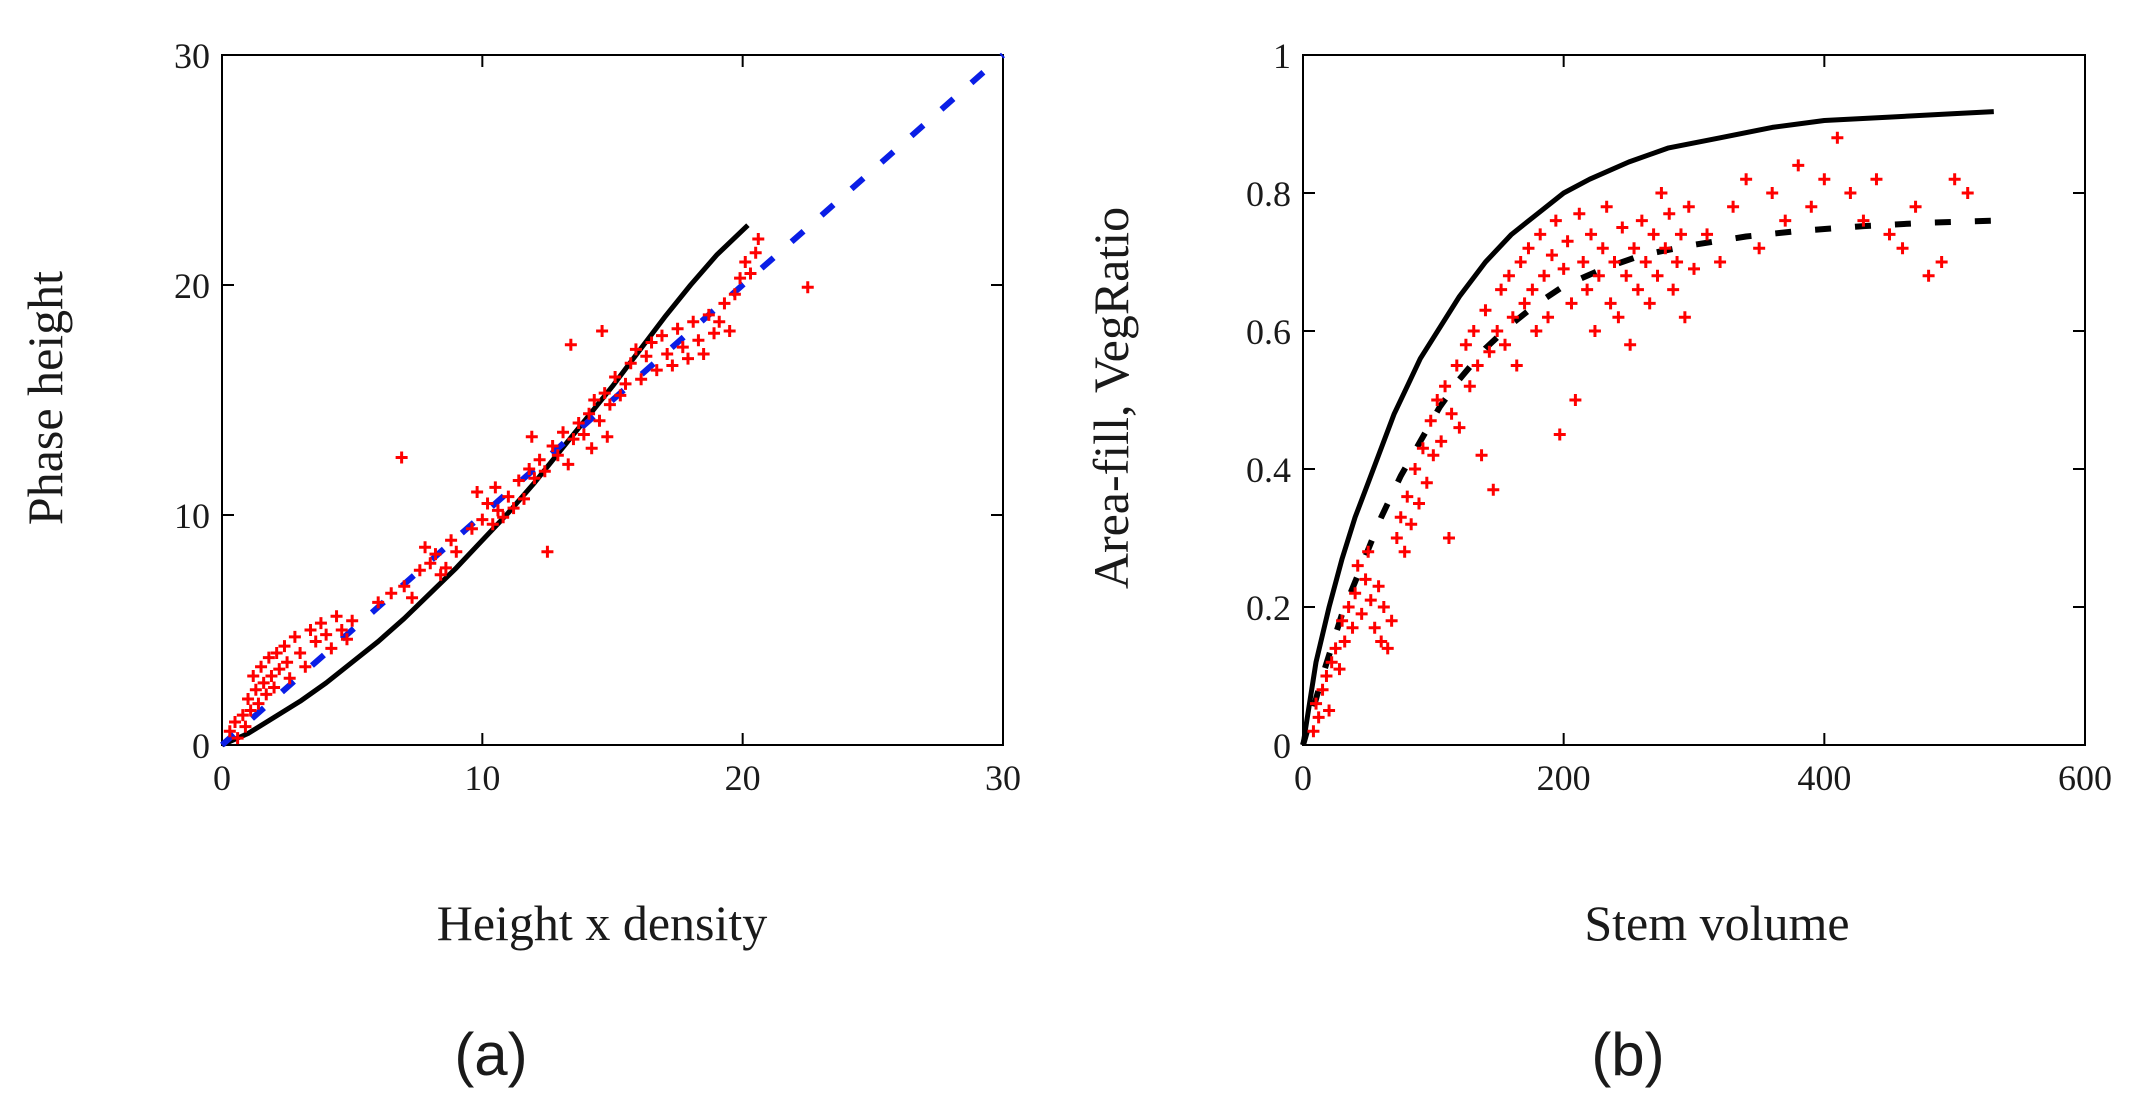 This screenshot has width=2152, height=1108. Describe the element at coordinates (1003, 778) in the screenshot. I see `panel-a-x-tick-label: 30` at that location.